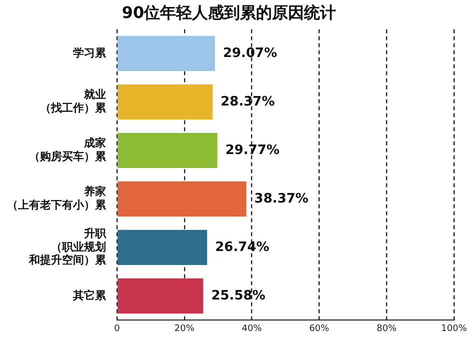  Describe the element at coordinates (250, 53) in the screenshot. I see `data-label: 29.07%` at that location.